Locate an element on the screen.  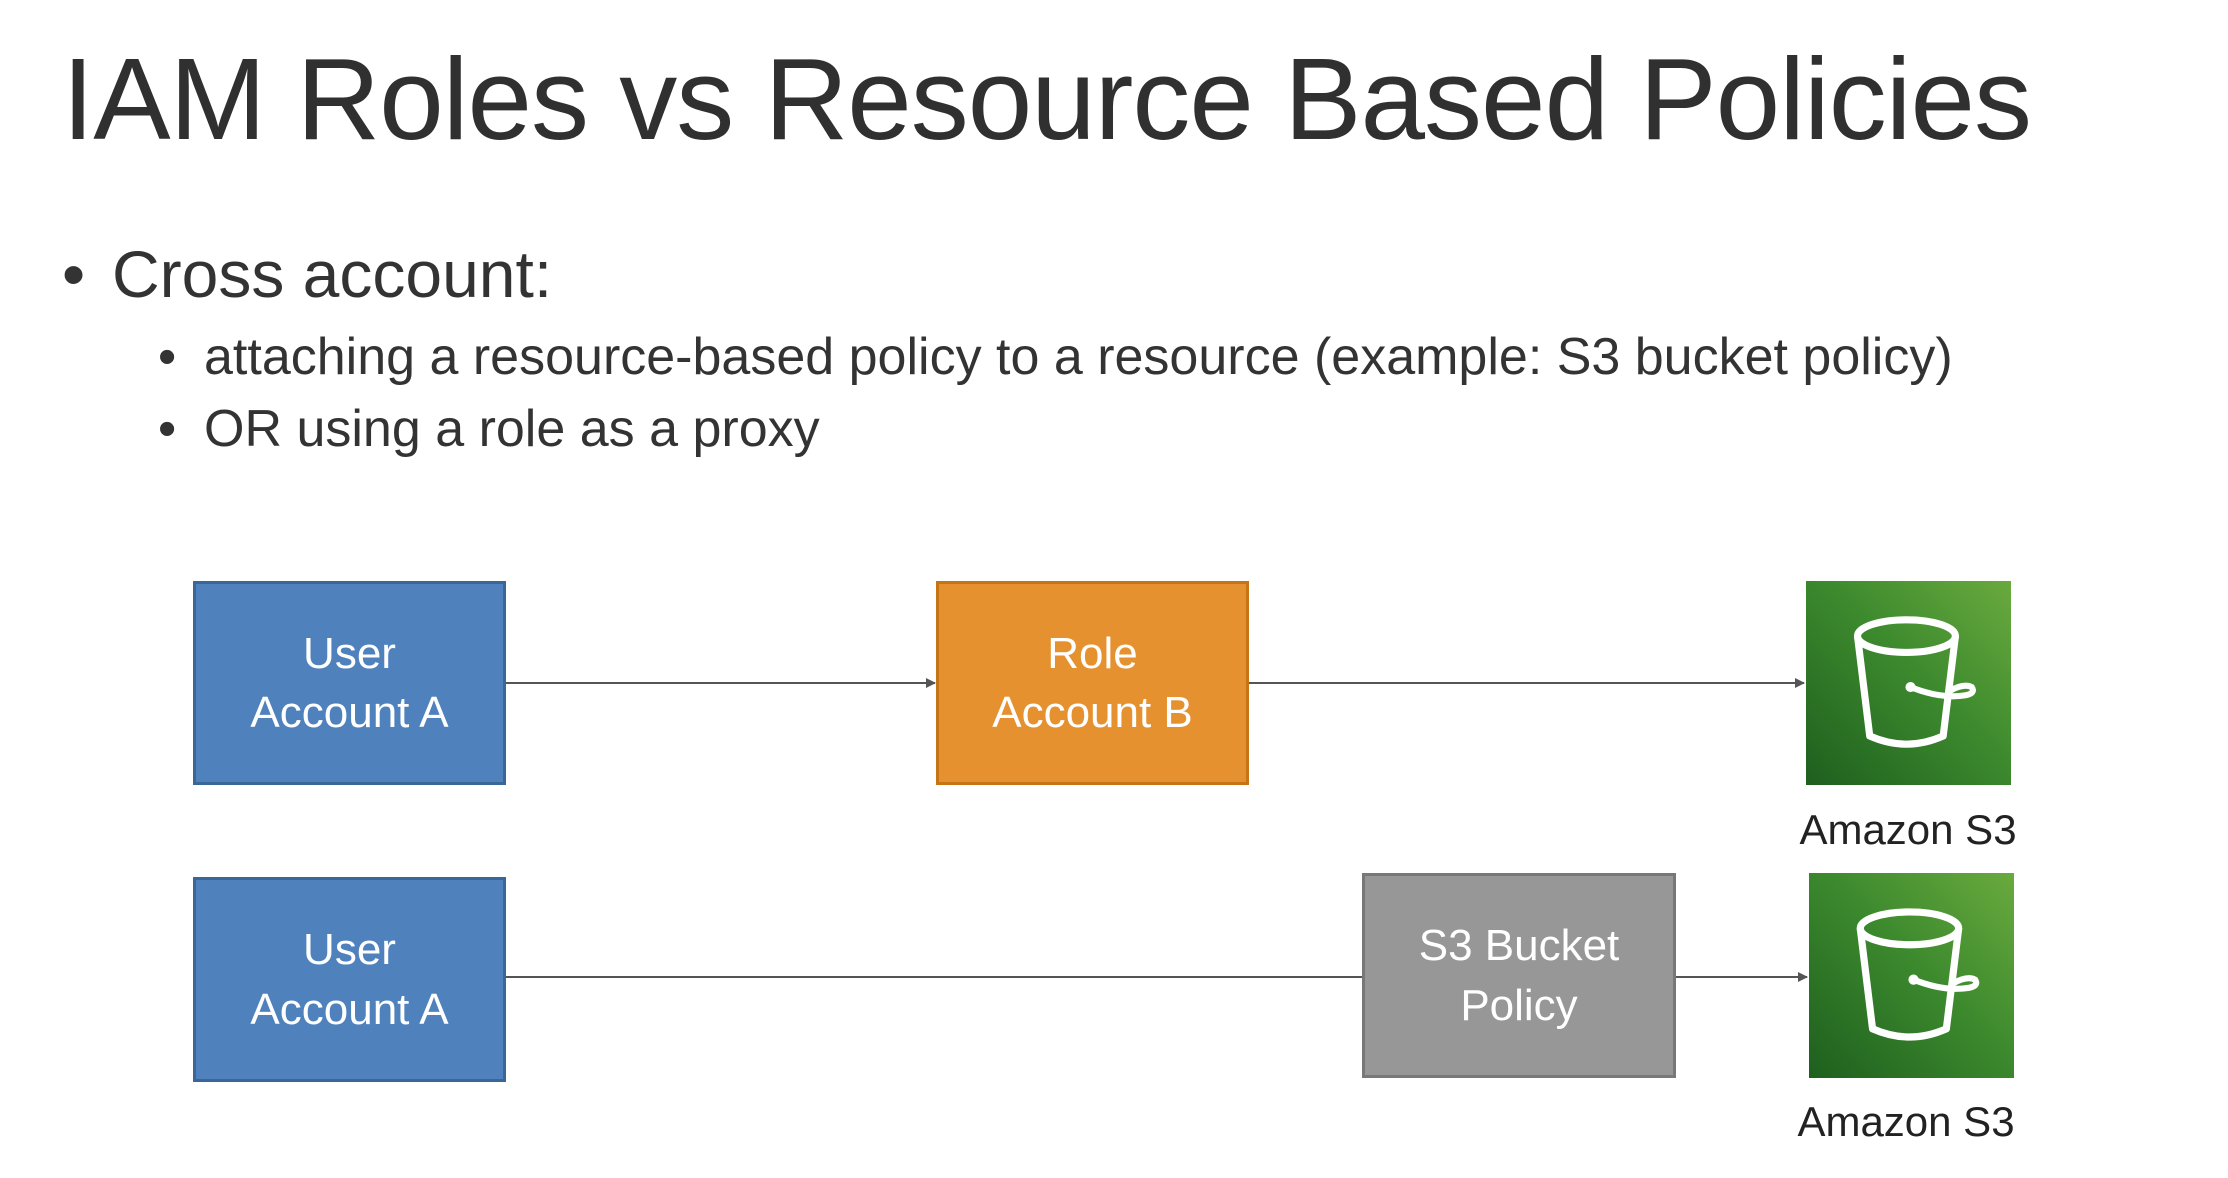
amazon-s3-label-row1: Amazon S3 is located at coordinates (1908, 829).